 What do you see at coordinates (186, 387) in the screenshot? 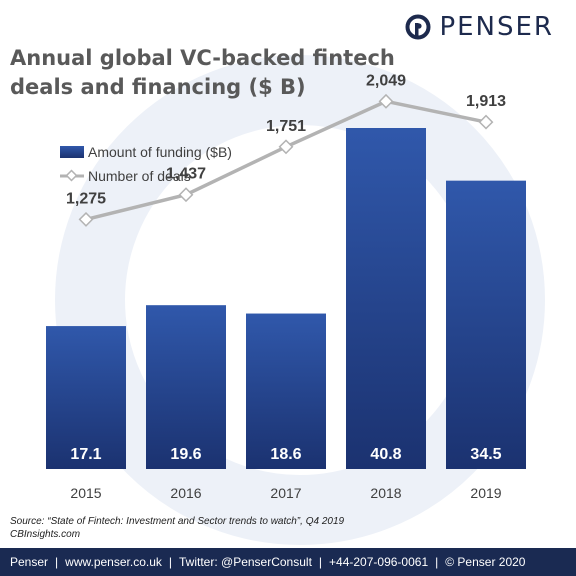
I see `bar-2016` at bounding box center [186, 387].